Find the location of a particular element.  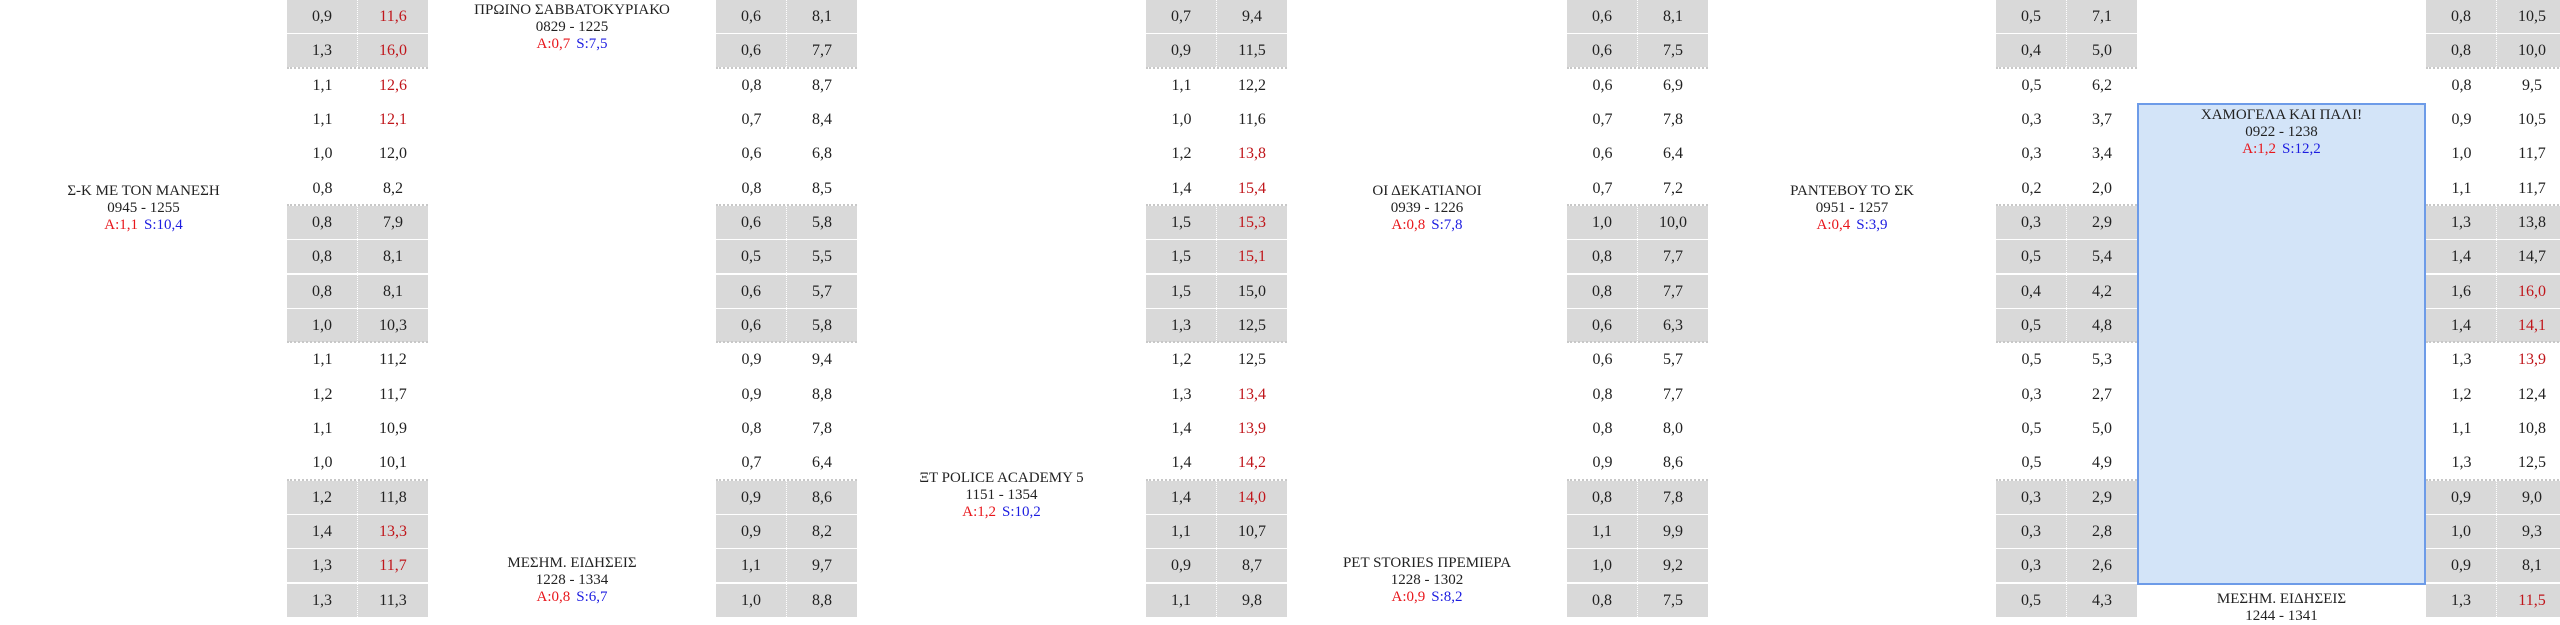

share-cell: 12,4 is located at coordinates (2532, 394).